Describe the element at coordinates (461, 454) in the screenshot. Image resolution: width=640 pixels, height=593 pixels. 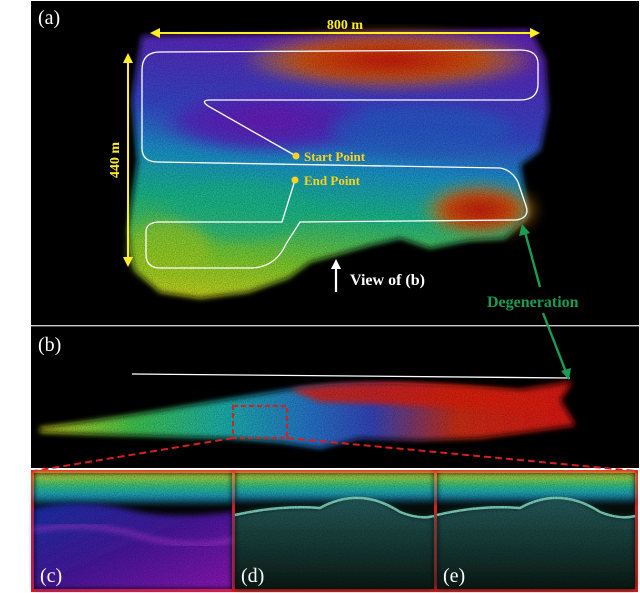
I see `zoom-line-right` at that location.